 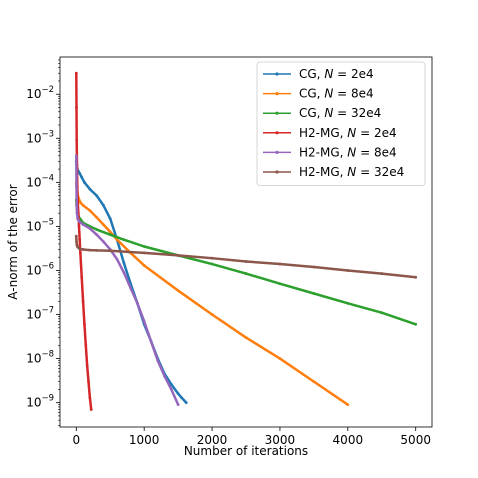 What do you see at coordinates (40, 358) in the screenshot?
I see `y-tick-label: 10⁻⁸` at bounding box center [40, 358].